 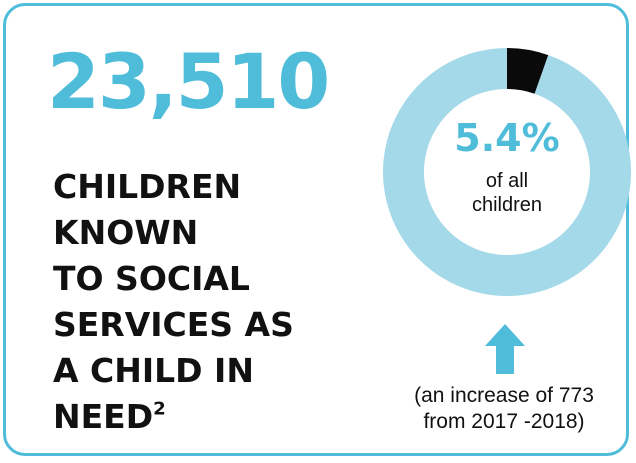 I want to click on headline-line: TO SOCIAL, so click(x=151, y=278).